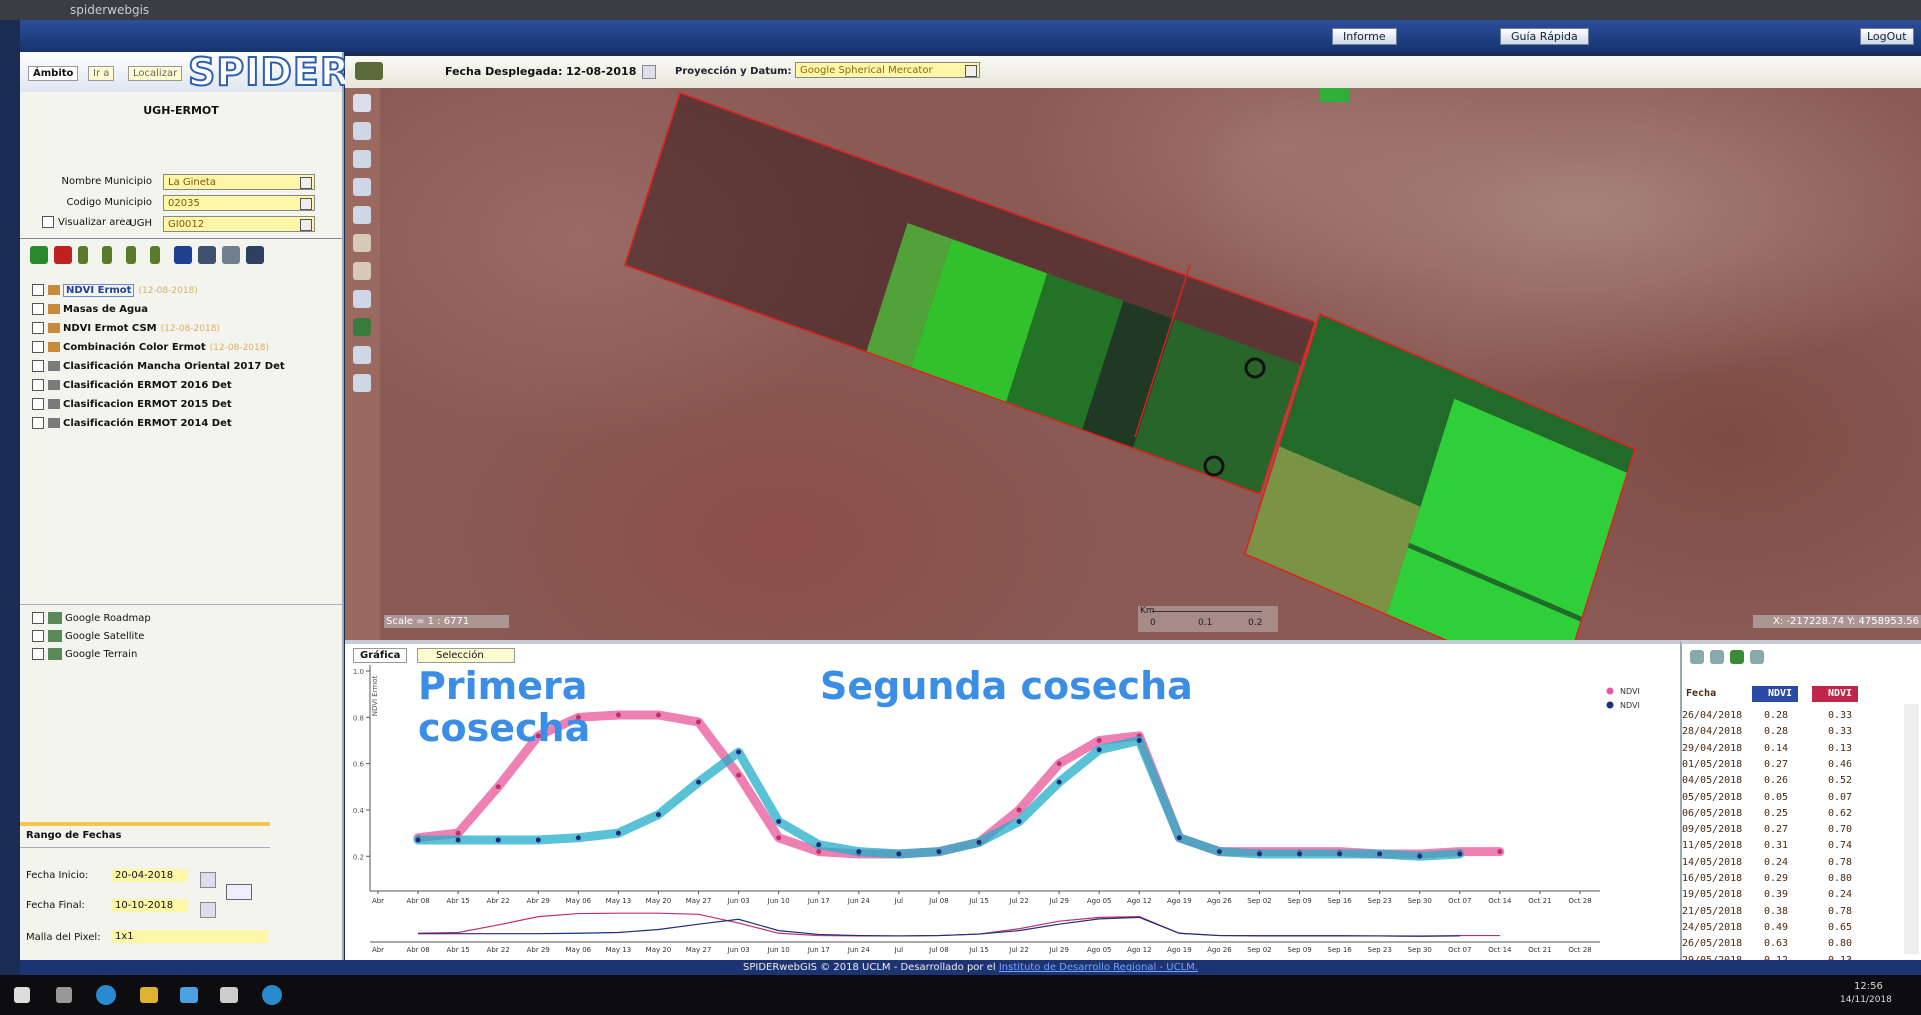 The height and width of the screenshot is (1015, 1921). What do you see at coordinates (1539, 901) in the screenshot?
I see `x-tick-label: Oct 21` at bounding box center [1539, 901].